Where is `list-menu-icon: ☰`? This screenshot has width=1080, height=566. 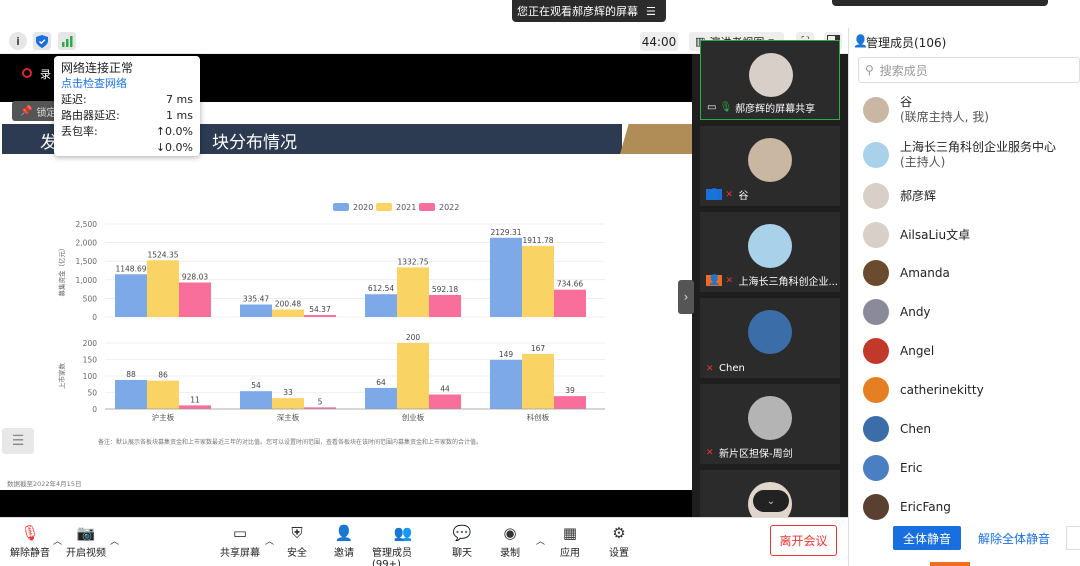
list-menu-icon: ☰ is located at coordinates (18, 441).